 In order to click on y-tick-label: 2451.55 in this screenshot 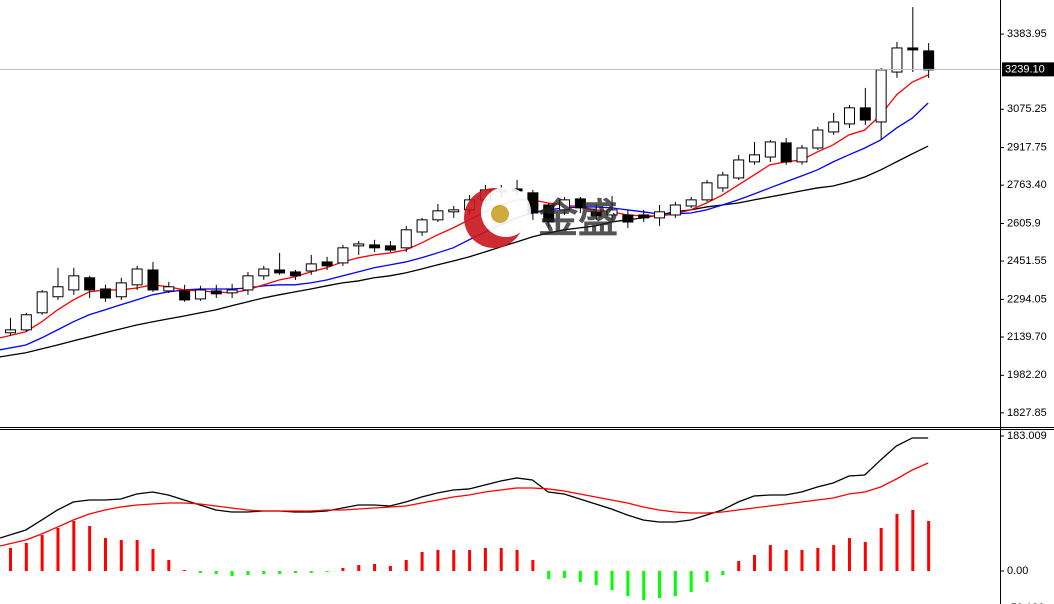, I will do `click(1027, 261)`.